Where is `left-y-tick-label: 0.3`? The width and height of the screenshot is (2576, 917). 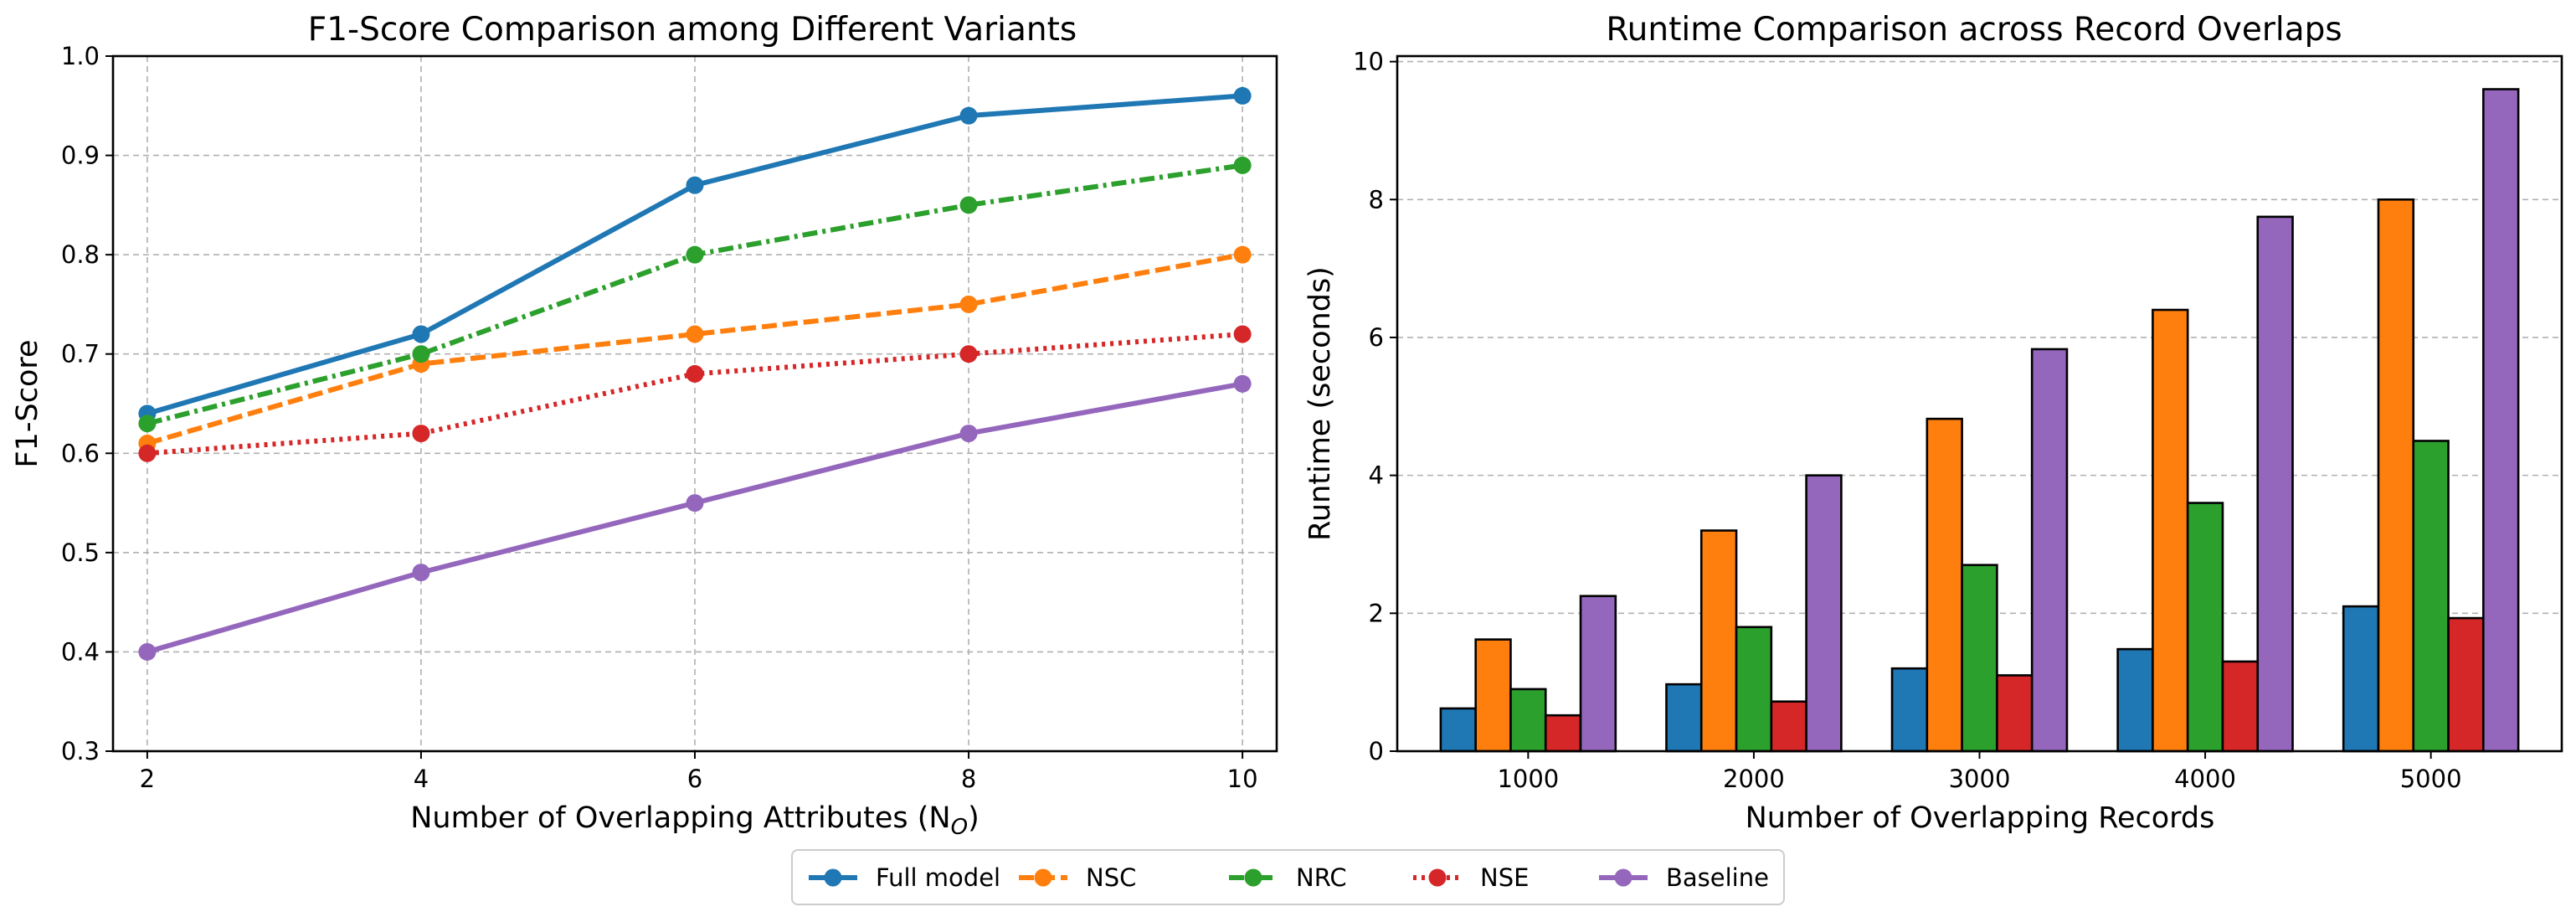
left-y-tick-label: 0.3 is located at coordinates (81, 751).